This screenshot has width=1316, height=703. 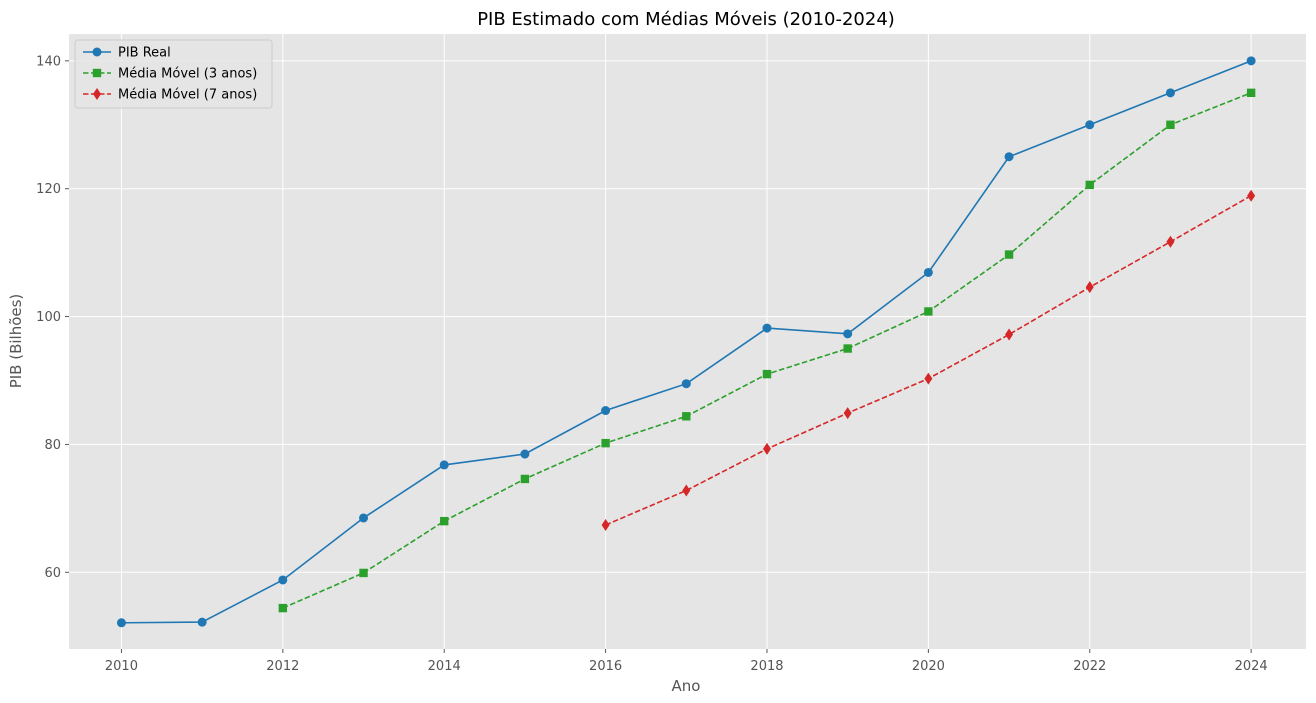 I want to click on legend-item: Média Móvel (3 anos), so click(x=170, y=74).